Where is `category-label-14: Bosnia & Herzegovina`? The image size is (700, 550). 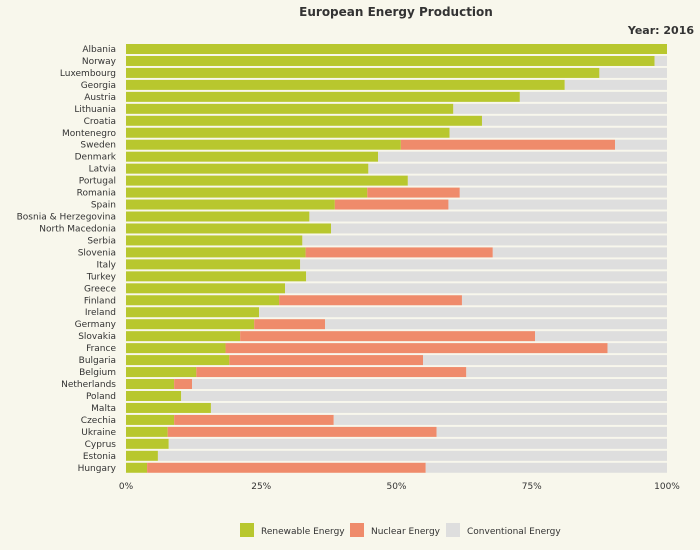
category-label-14: Bosnia & Herzegovina is located at coordinates (66, 218).